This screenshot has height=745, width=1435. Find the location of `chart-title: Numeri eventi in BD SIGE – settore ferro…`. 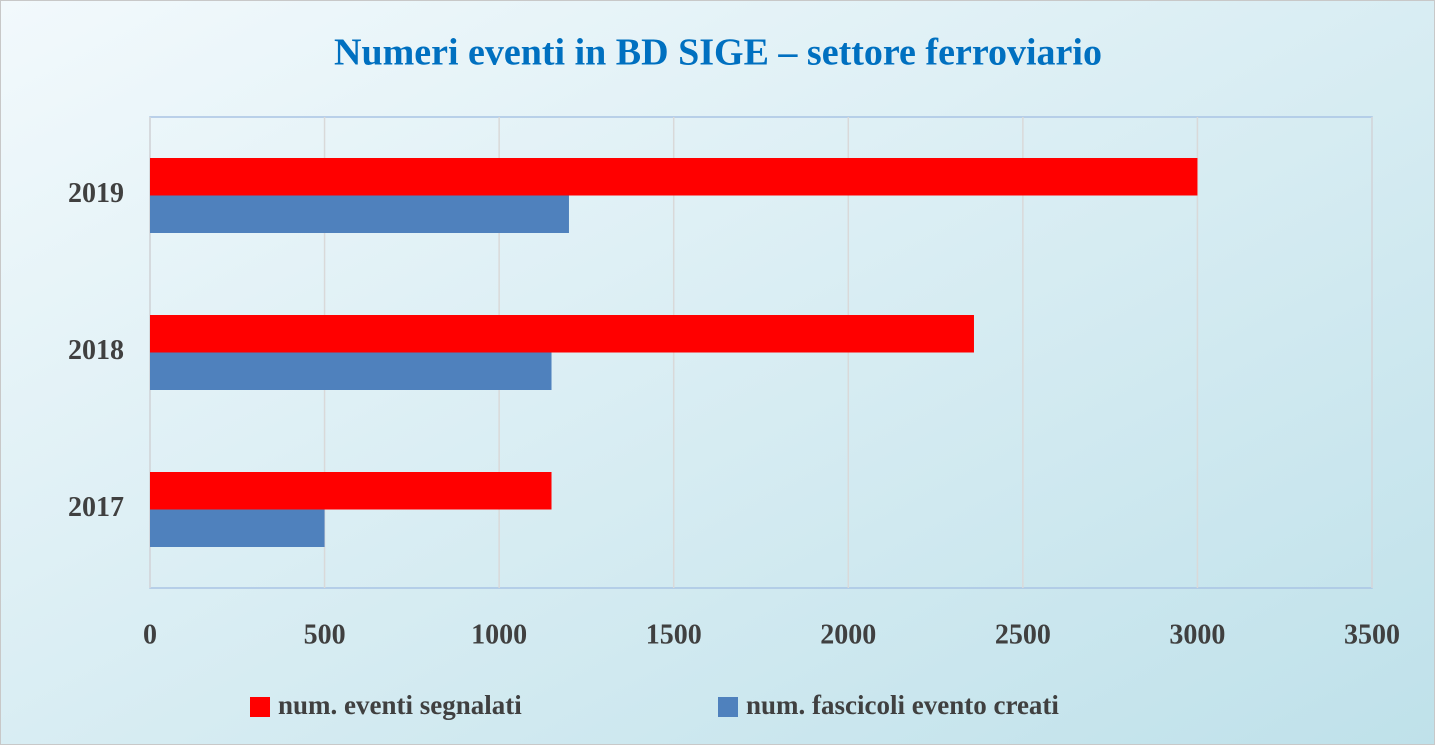

chart-title: Numeri eventi in BD SIGE – settore ferro… is located at coordinates (718, 53).